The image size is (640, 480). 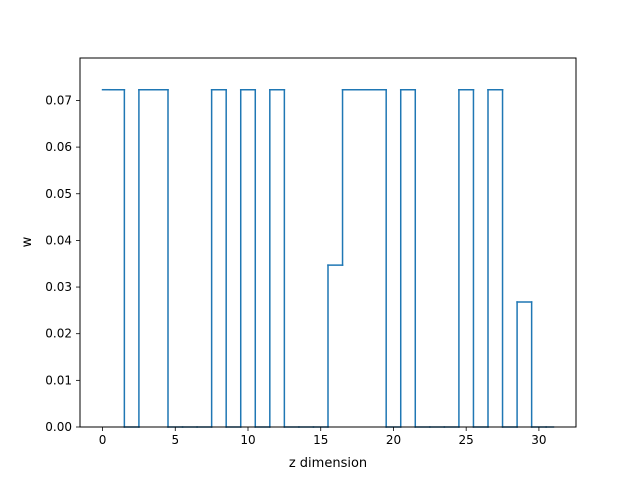 I want to click on x-tick-label: 5, so click(x=175, y=440).